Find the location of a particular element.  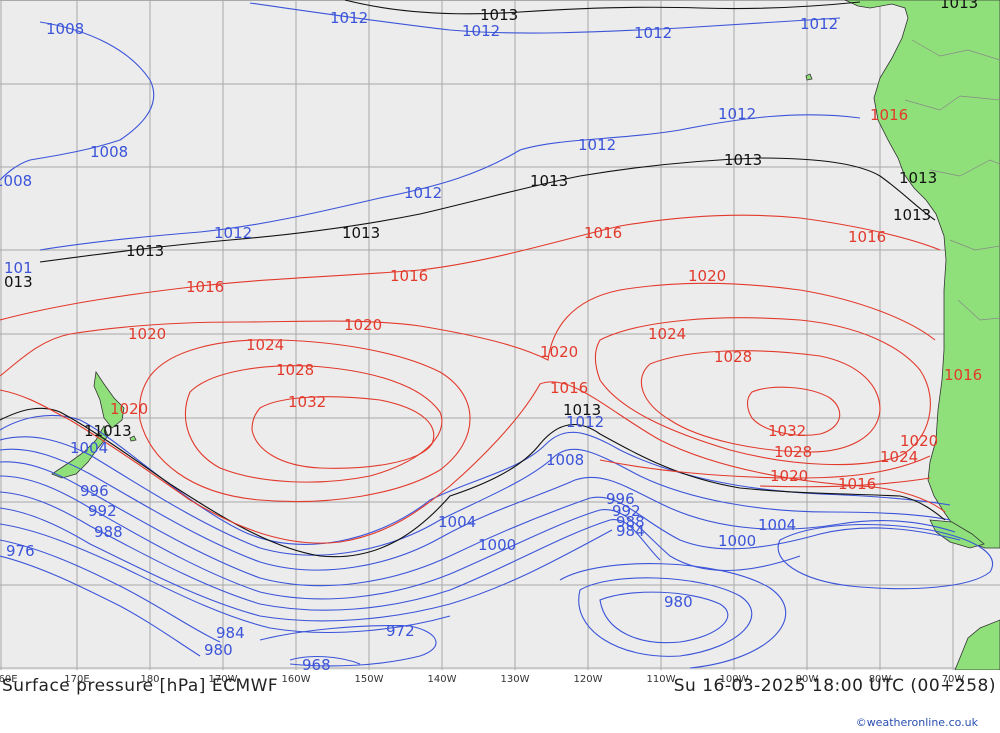

south-america-land is located at coordinates (922, 274).